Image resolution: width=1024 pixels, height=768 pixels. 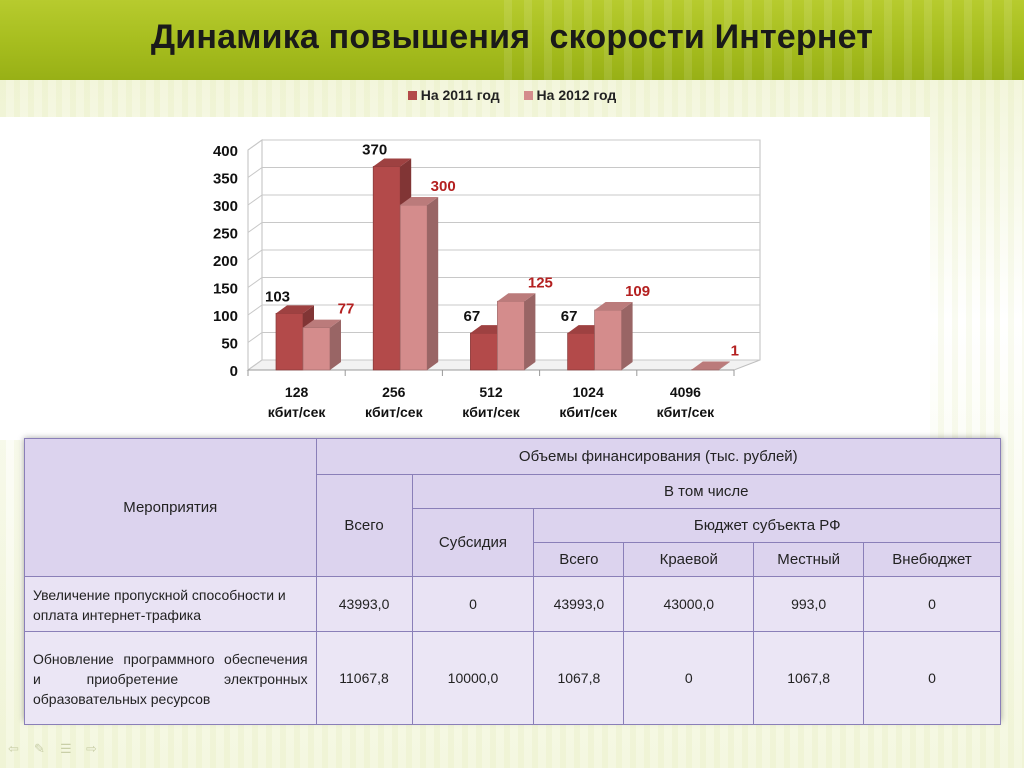 What do you see at coordinates (512, 37) in the screenshot?
I see `page-title: Динамика повышения скорости Интернет` at bounding box center [512, 37].